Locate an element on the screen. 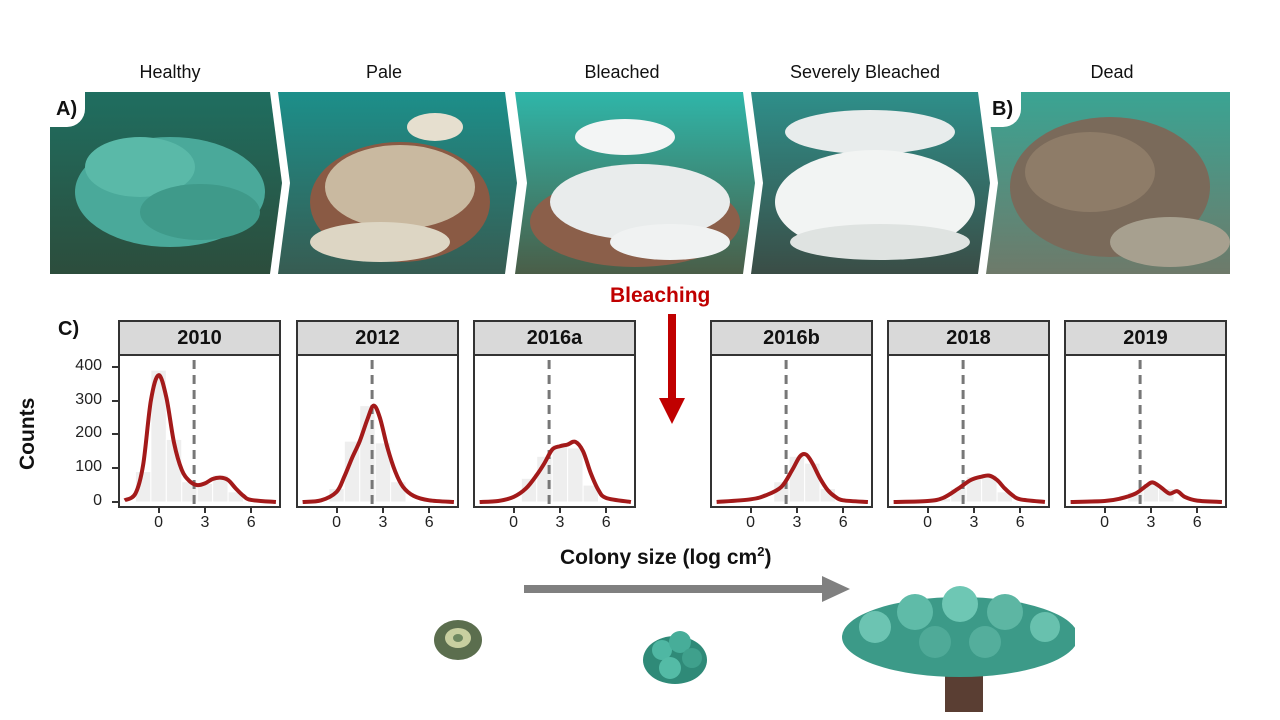 This screenshot has height=720, width=1280. large-colony-illustration is located at coordinates (958, 649).